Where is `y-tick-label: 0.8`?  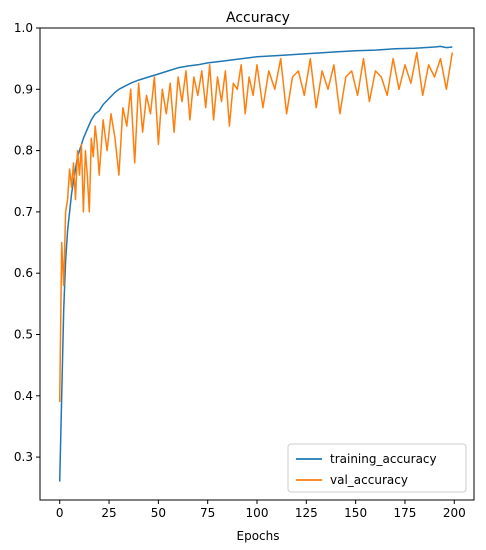 y-tick-label: 0.8 is located at coordinates (23, 151).